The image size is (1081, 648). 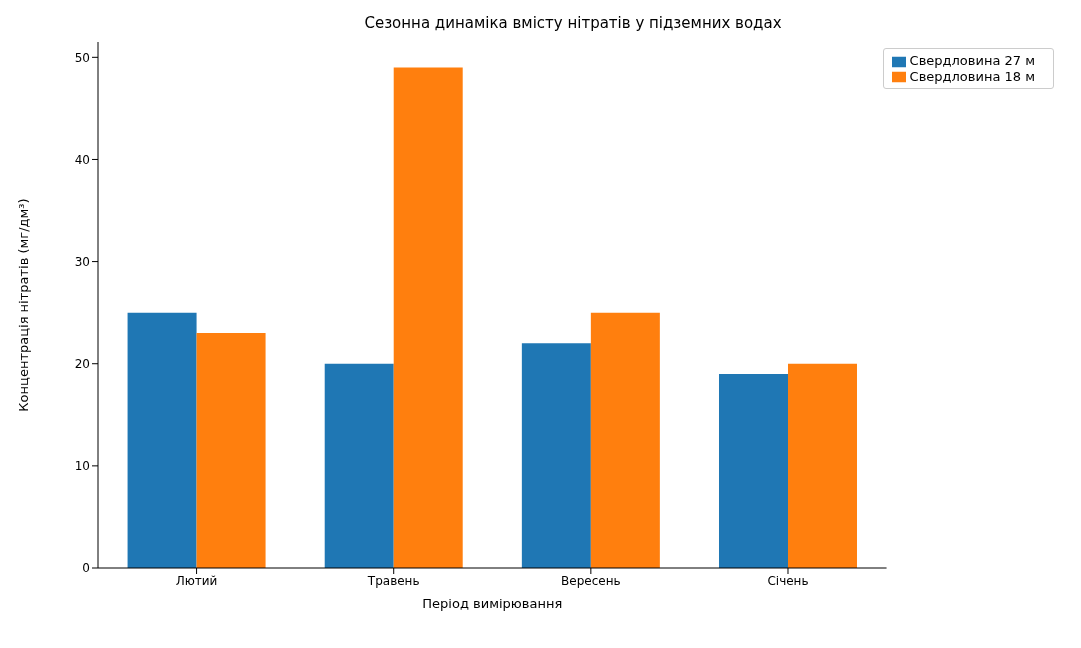 I want to click on x-tick-label: Травень, so click(x=393, y=580).